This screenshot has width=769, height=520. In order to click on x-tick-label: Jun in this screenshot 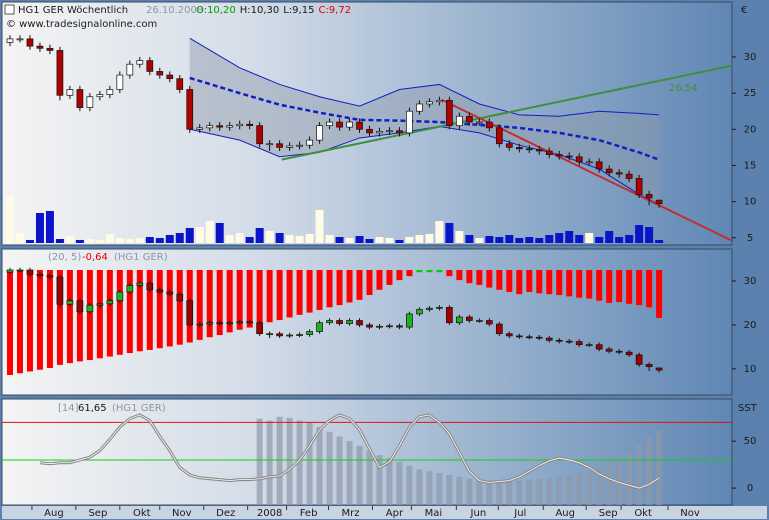, I will do `click(478, 513)`.